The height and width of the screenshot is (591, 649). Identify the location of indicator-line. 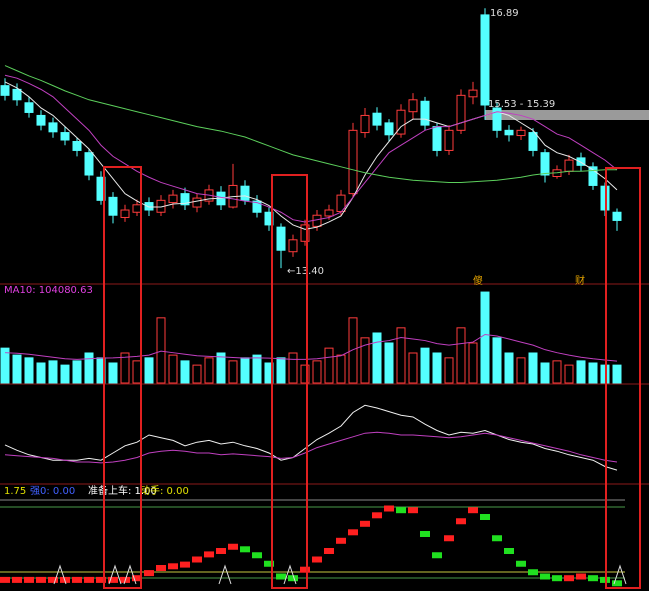
(311, 447).